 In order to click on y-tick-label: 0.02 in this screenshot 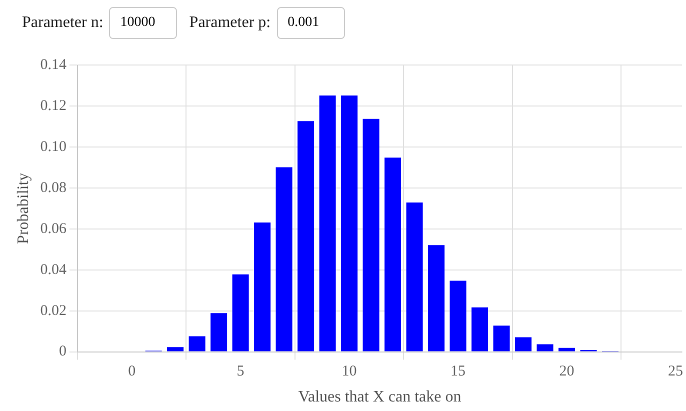, I will do `click(53, 310)`.